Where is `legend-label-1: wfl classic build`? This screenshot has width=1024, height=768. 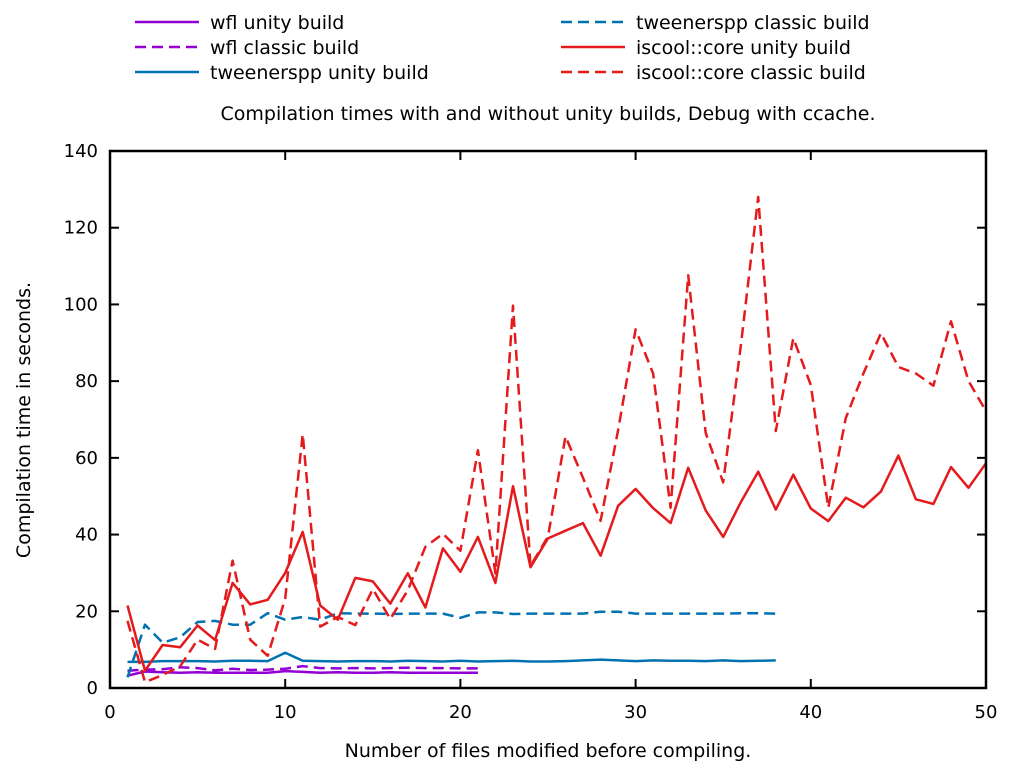
legend-label-1: wfl classic build is located at coordinates (284, 48).